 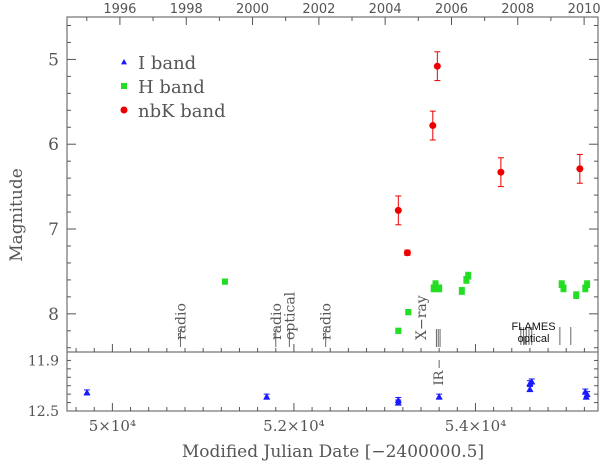 What do you see at coordinates (584, 9) in the screenshot?
I see `top-tick-label: 2010` at bounding box center [584, 9].